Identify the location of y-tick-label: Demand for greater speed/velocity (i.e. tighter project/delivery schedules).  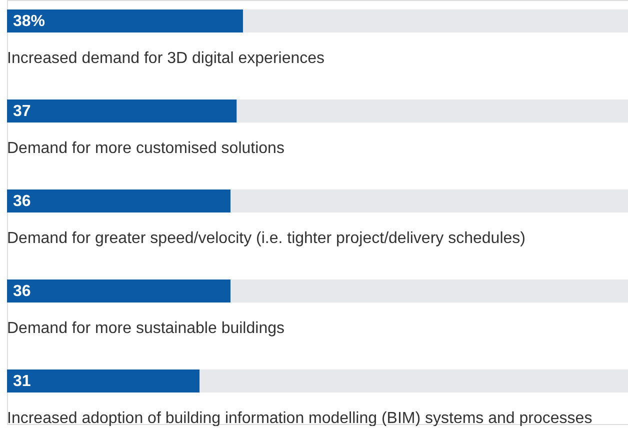
(266, 238).